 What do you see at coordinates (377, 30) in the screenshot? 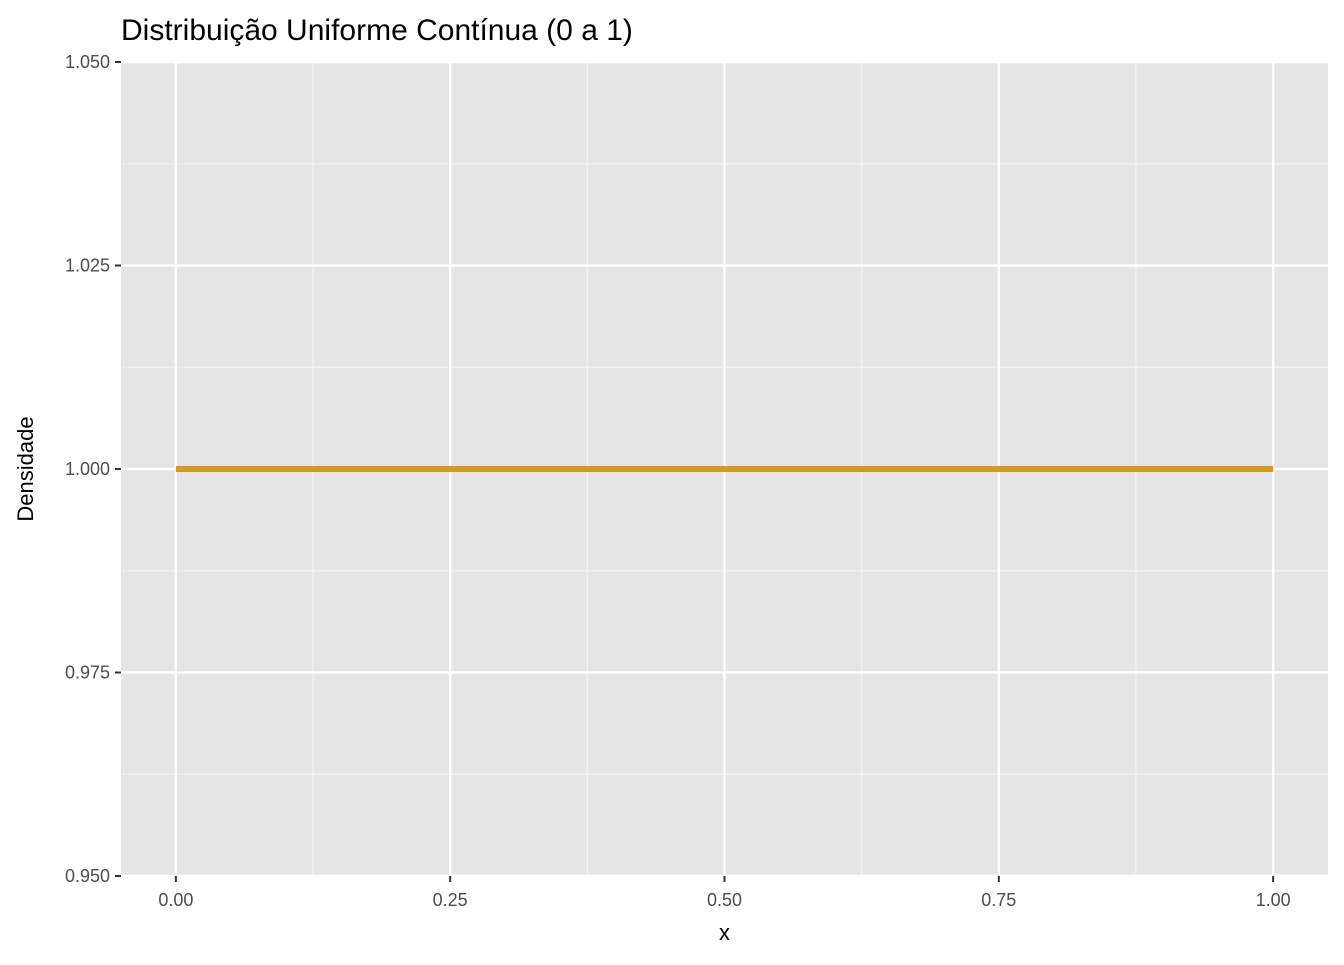
I see `chart-title: Distribuição Uniforme Contínua (0 a 1)` at bounding box center [377, 30].